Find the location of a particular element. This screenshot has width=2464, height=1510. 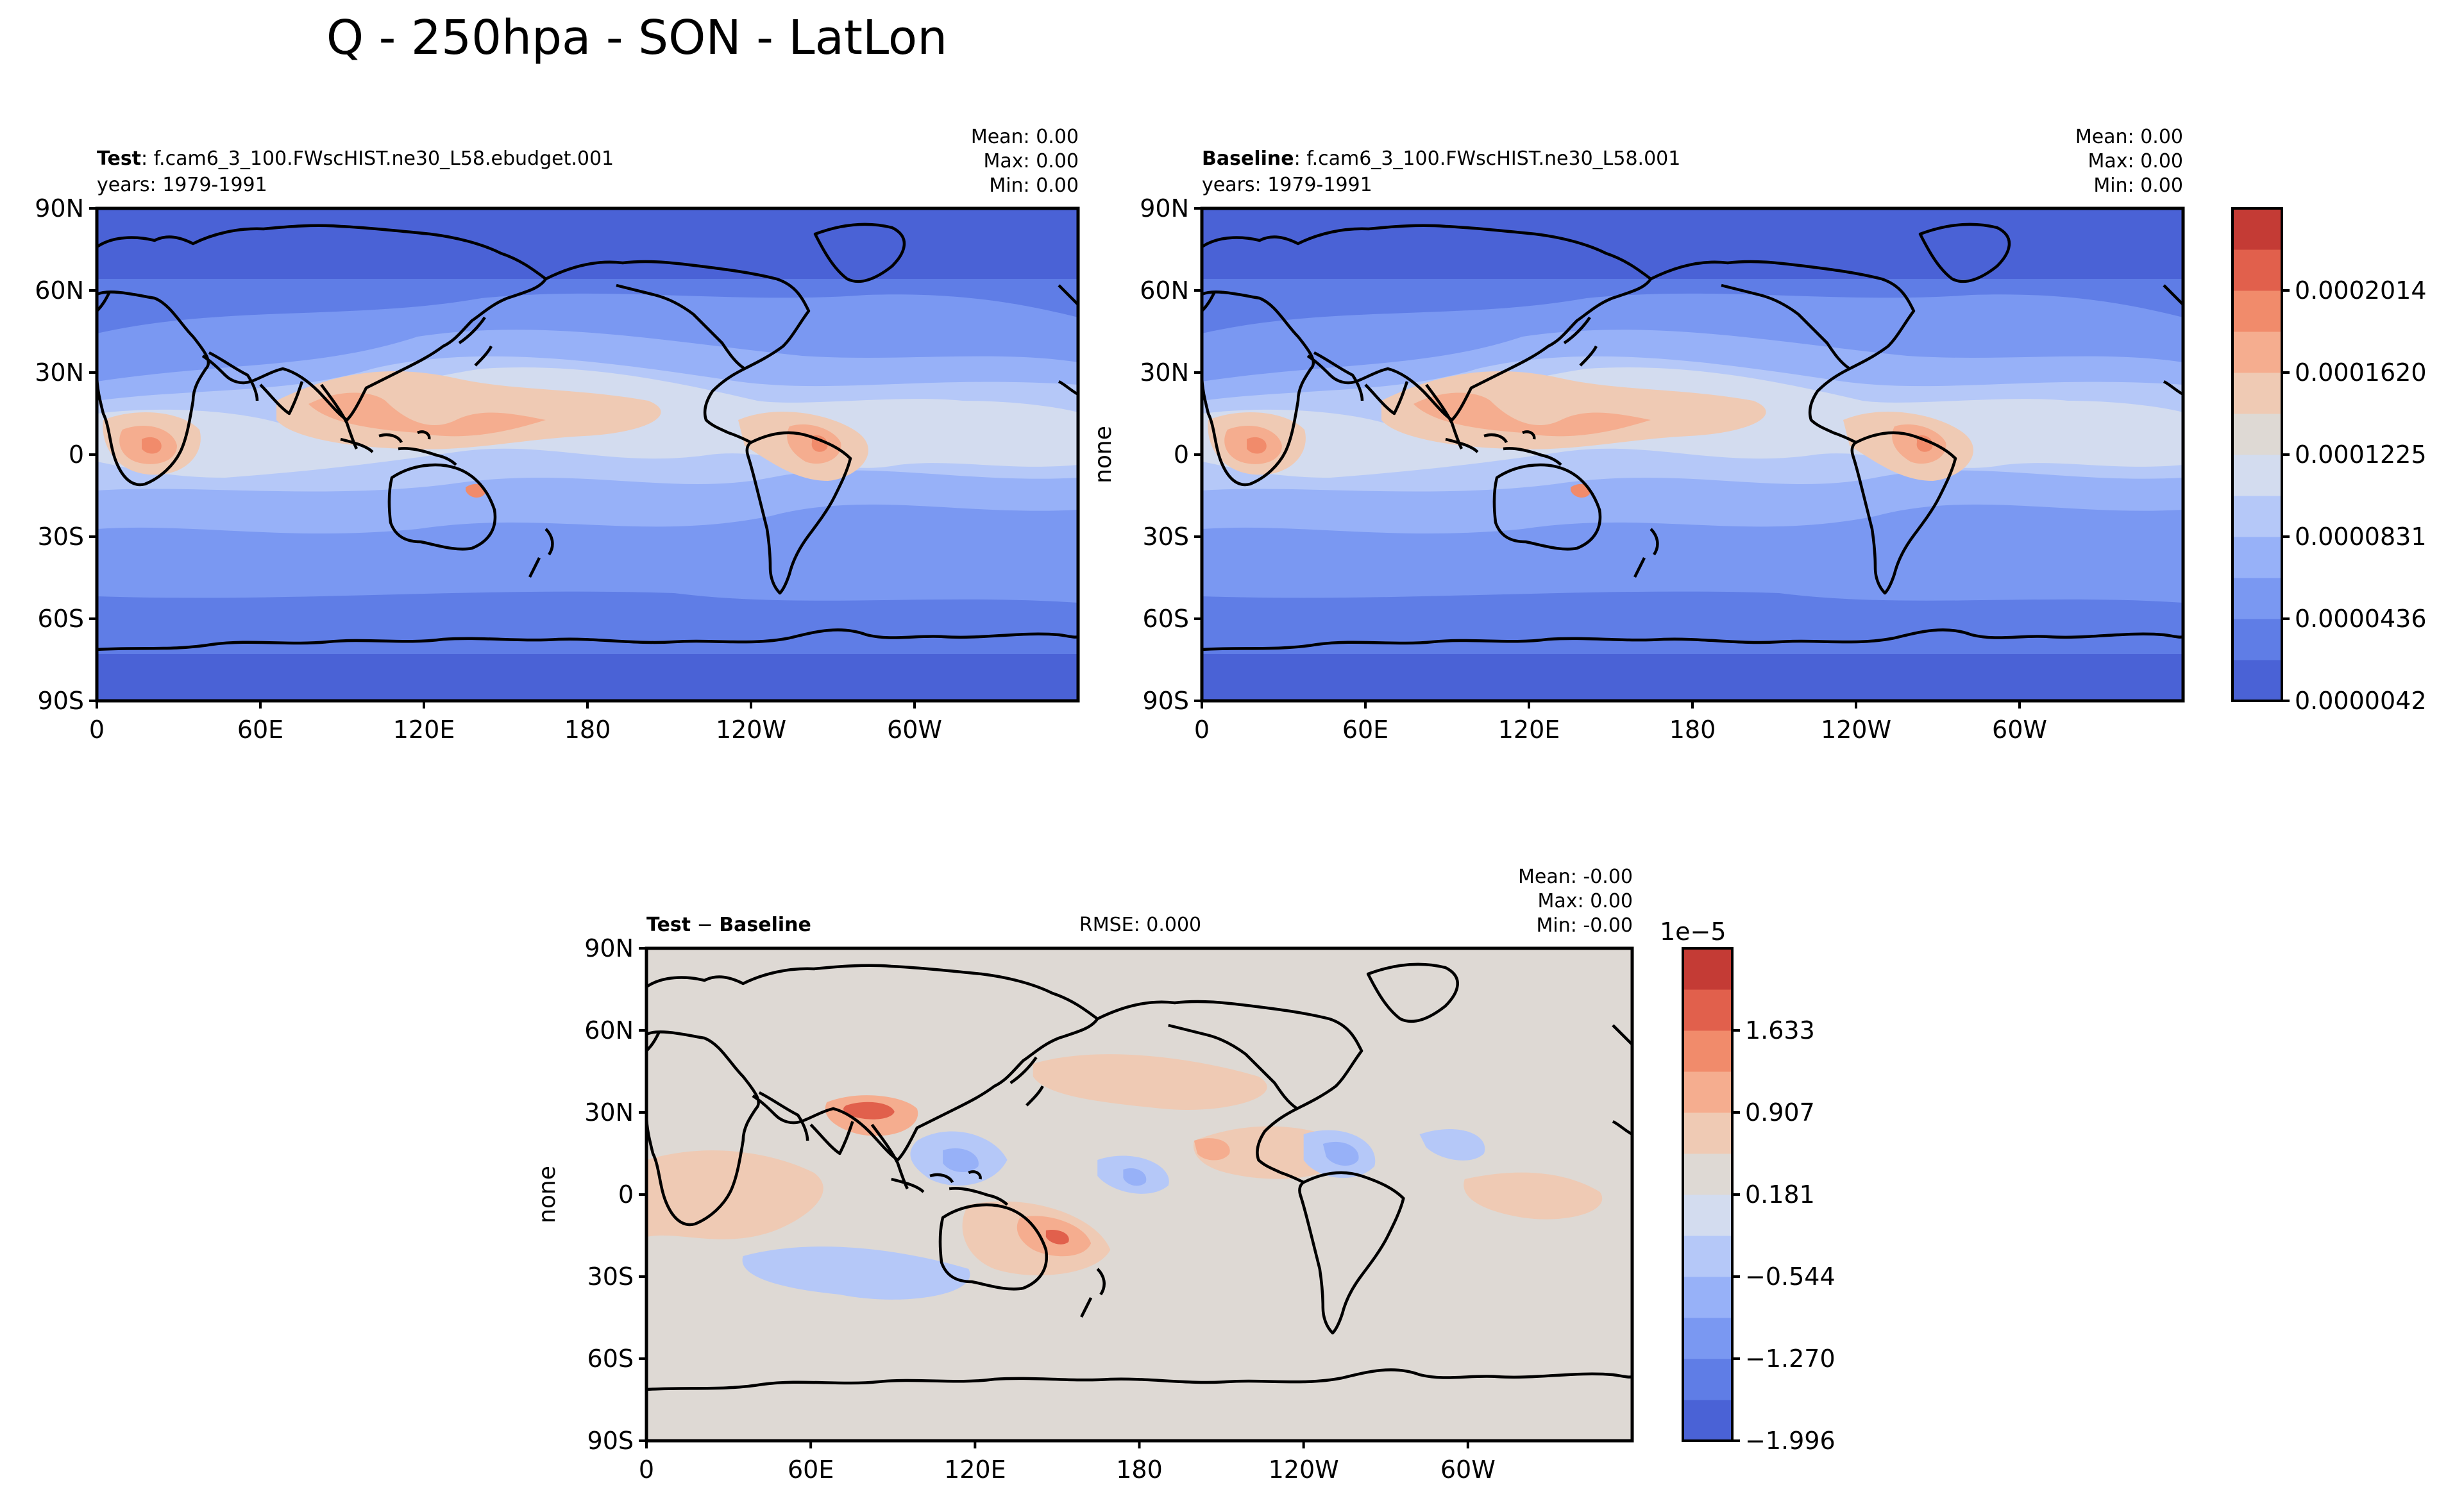

difference-colorbar-offset: 1e−5 is located at coordinates (1693, 932).